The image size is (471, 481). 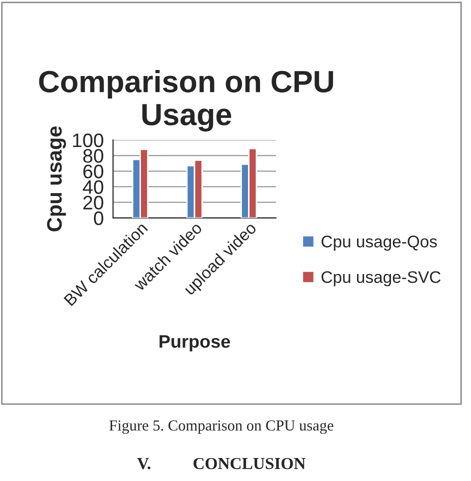 I want to click on y-tick-label: 0, so click(x=99, y=218).